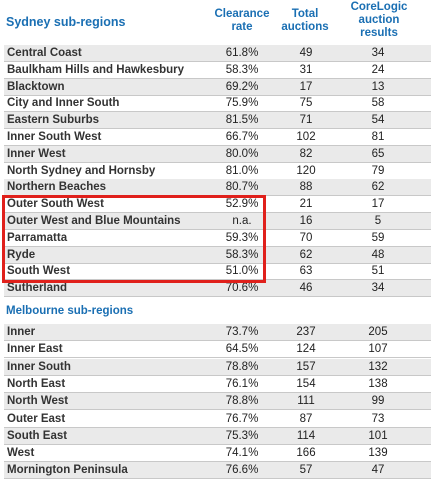 This screenshot has width=435, height=481. I want to click on corelogic-results: 101, so click(378, 435).